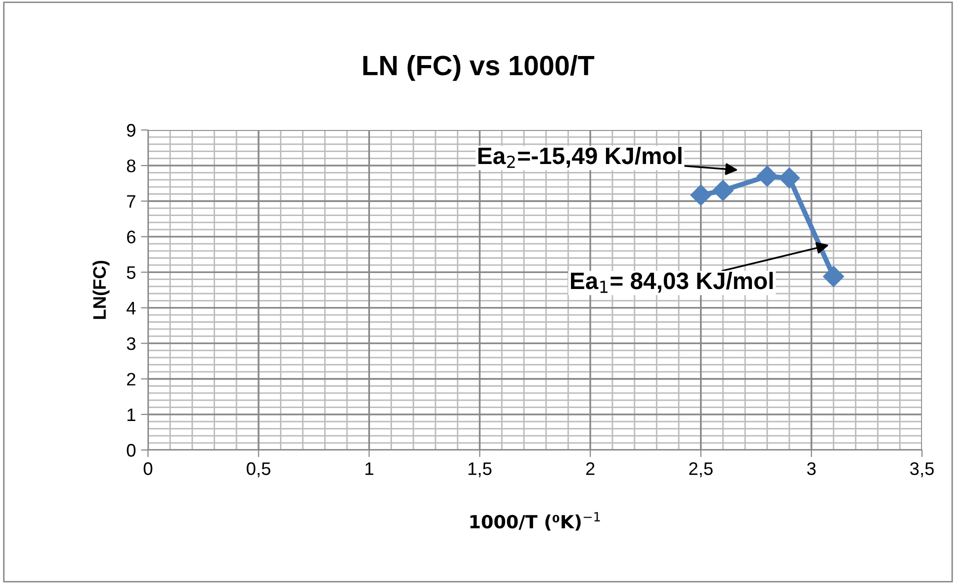  What do you see at coordinates (922, 470) in the screenshot?
I see `x-tick-label: 3,5` at bounding box center [922, 470].